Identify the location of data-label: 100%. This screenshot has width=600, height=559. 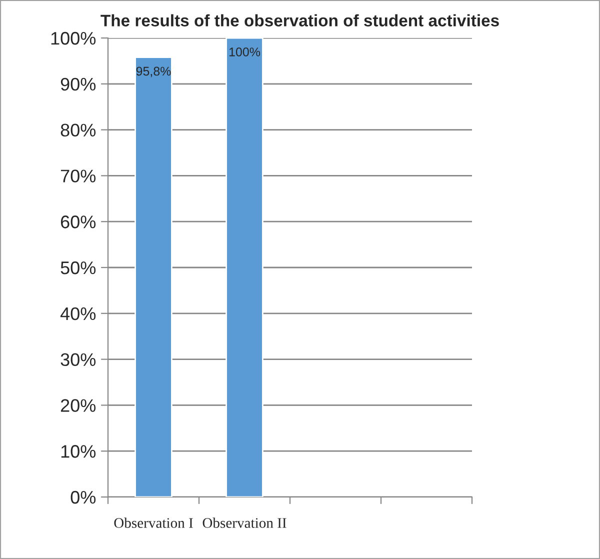
(244, 52).